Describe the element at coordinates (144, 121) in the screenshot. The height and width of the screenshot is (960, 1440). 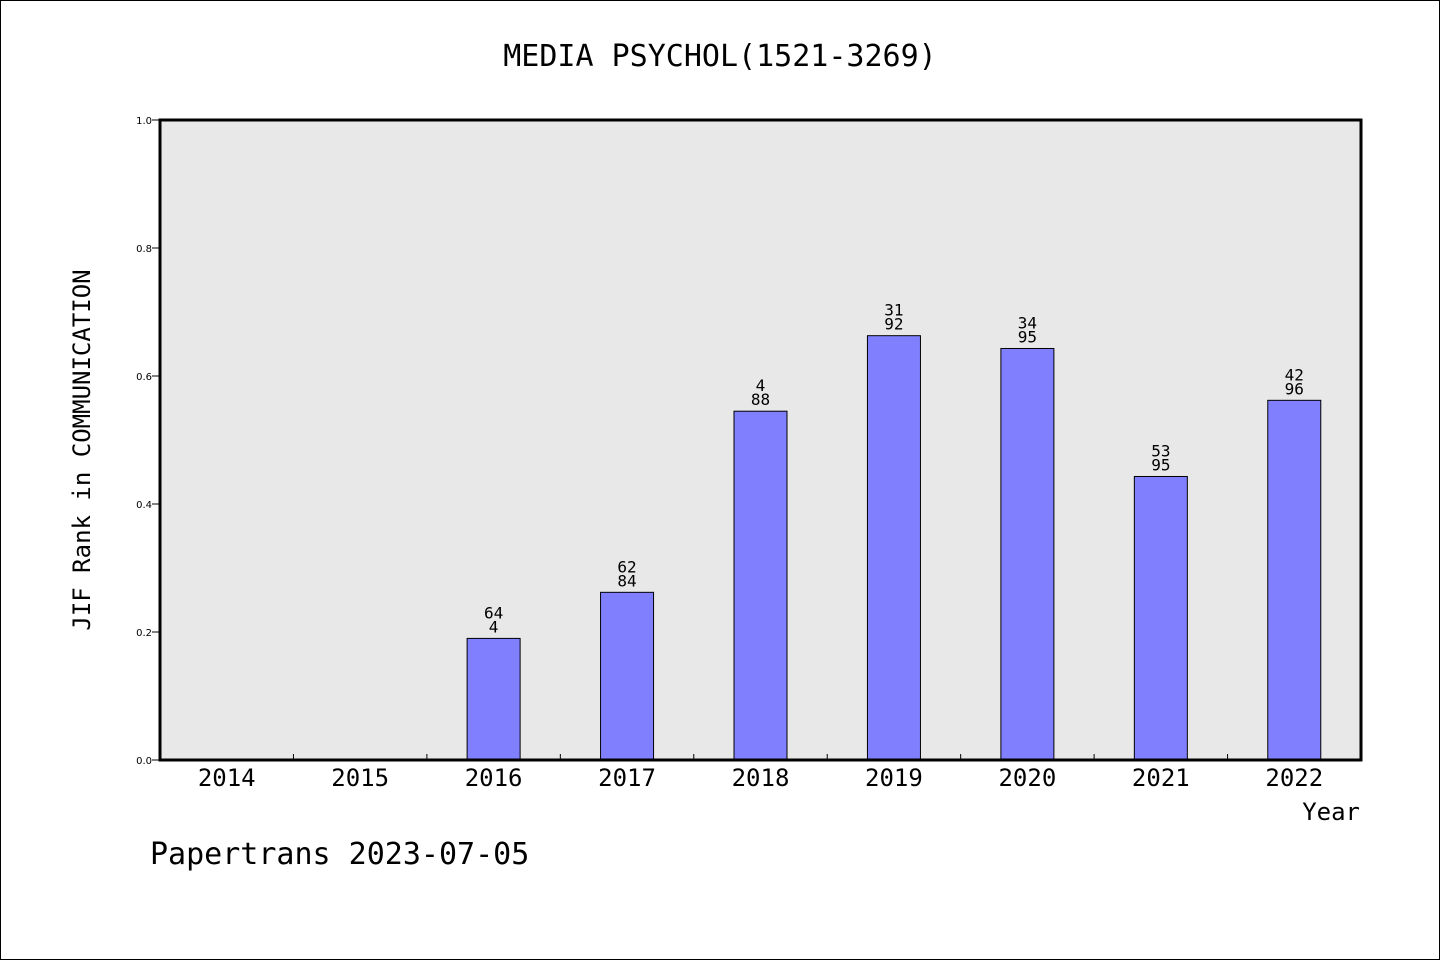
I see `y-tick-label: 1.0` at that location.